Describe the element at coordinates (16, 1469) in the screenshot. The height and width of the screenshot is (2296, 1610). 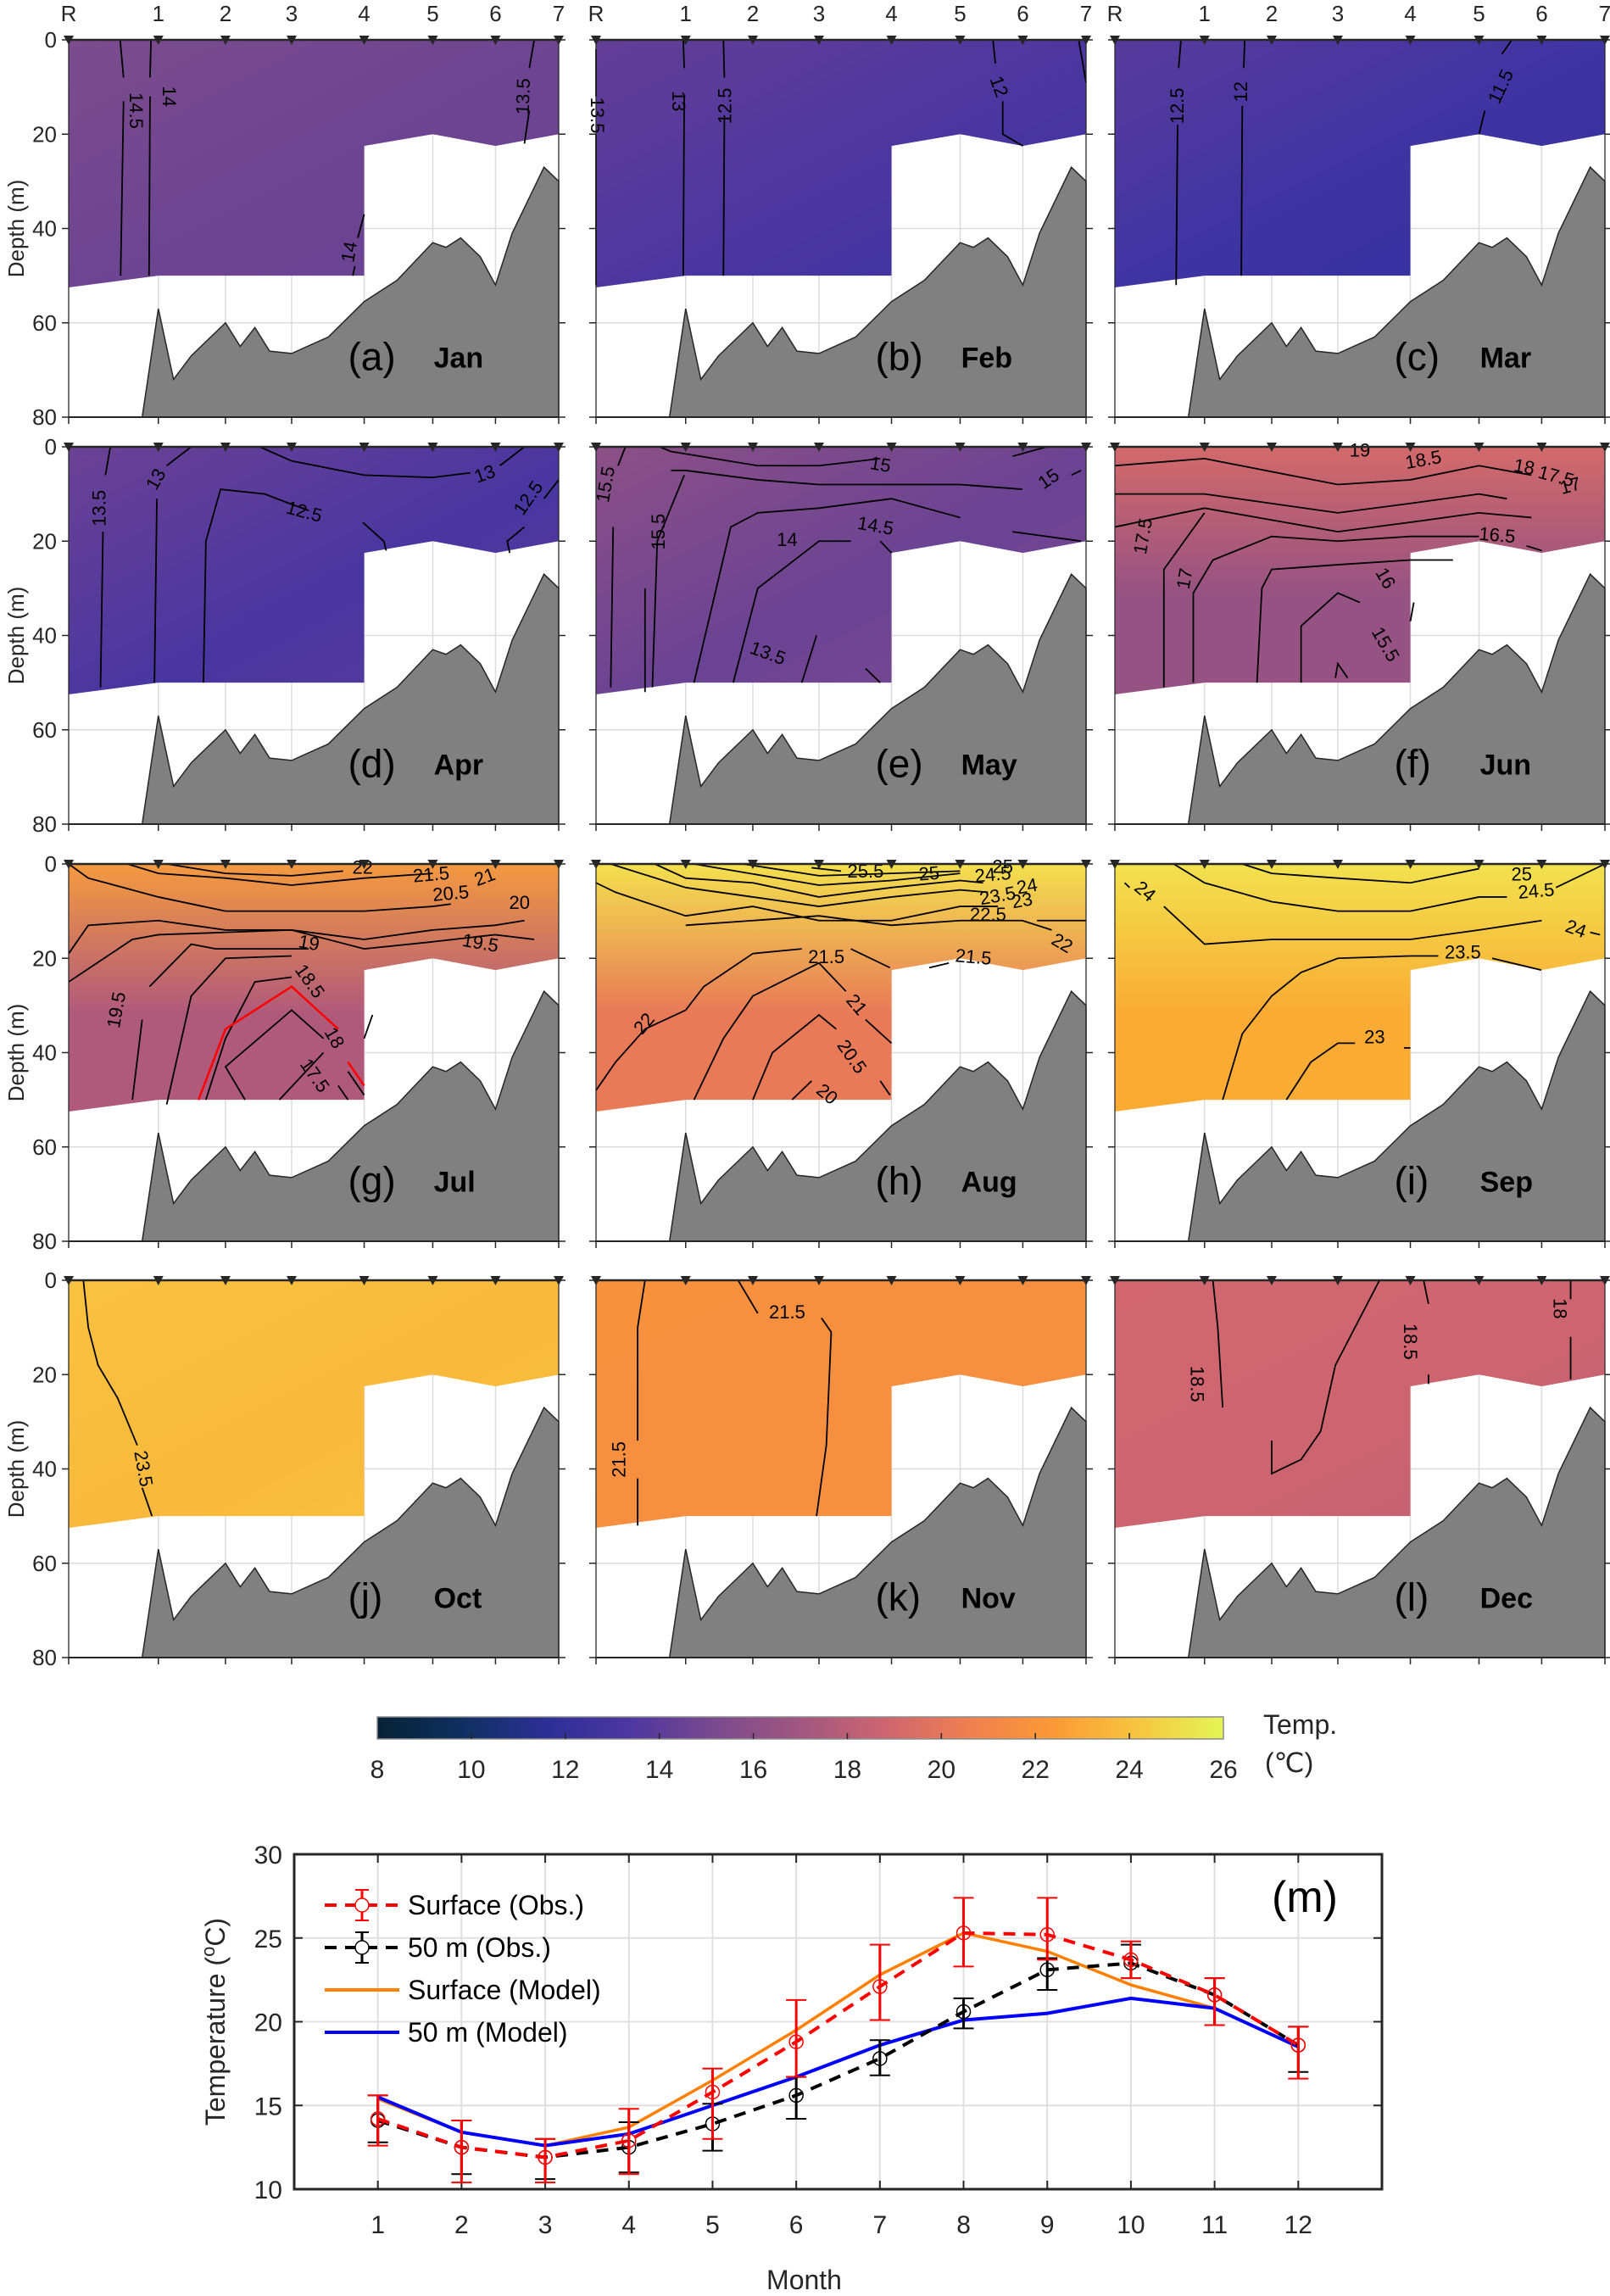
I see `depth-axis-label: Depth (m)` at that location.